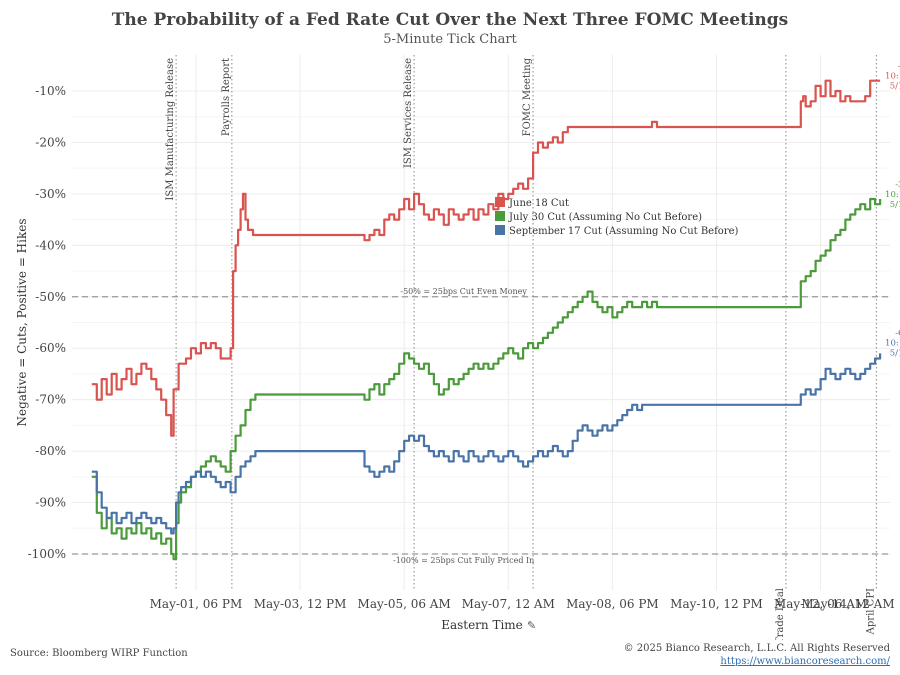 The width and height of the screenshot is (900, 675). Describe the element at coordinates (482, 625) in the screenshot. I see `x-axis-label: Eastern Time` at that location.